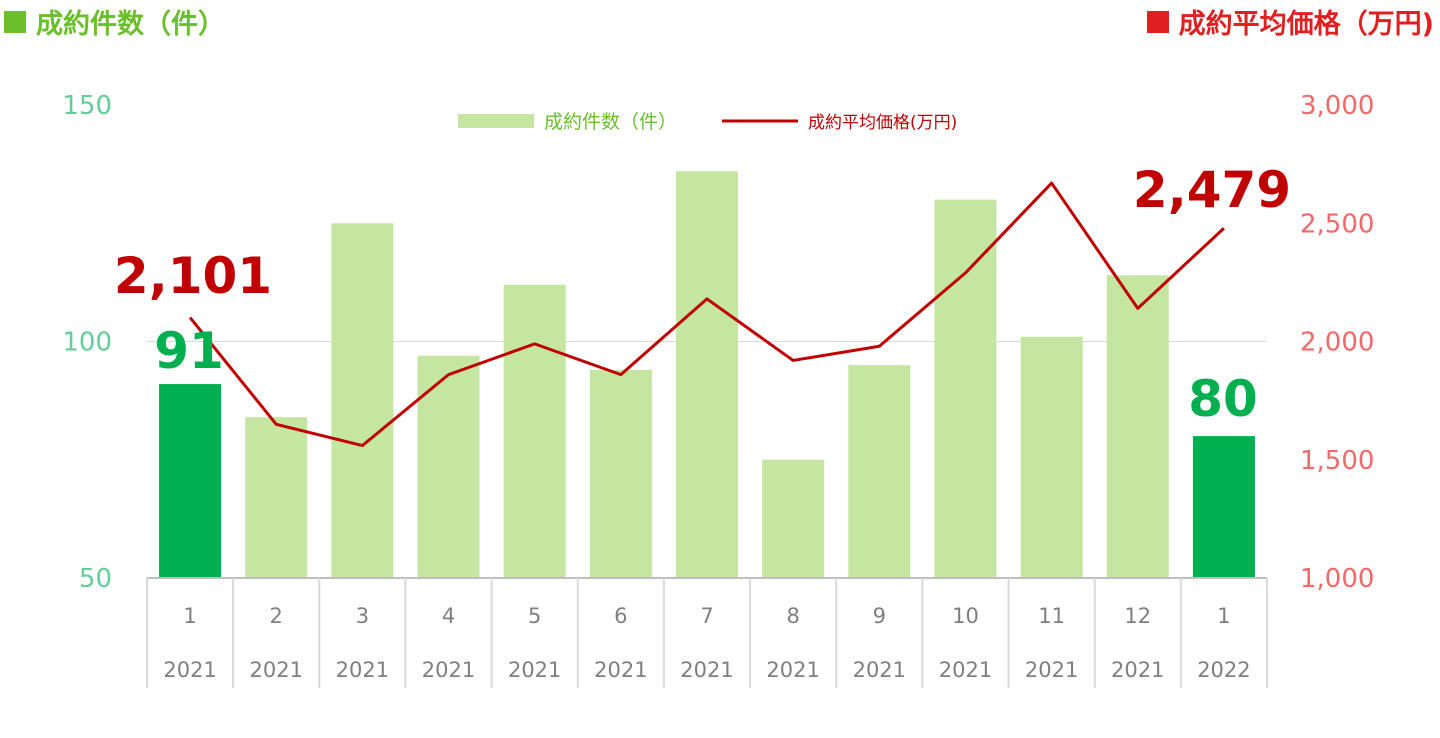  What do you see at coordinates (1137, 616) in the screenshot?
I see `category-month-label: 12` at bounding box center [1137, 616].